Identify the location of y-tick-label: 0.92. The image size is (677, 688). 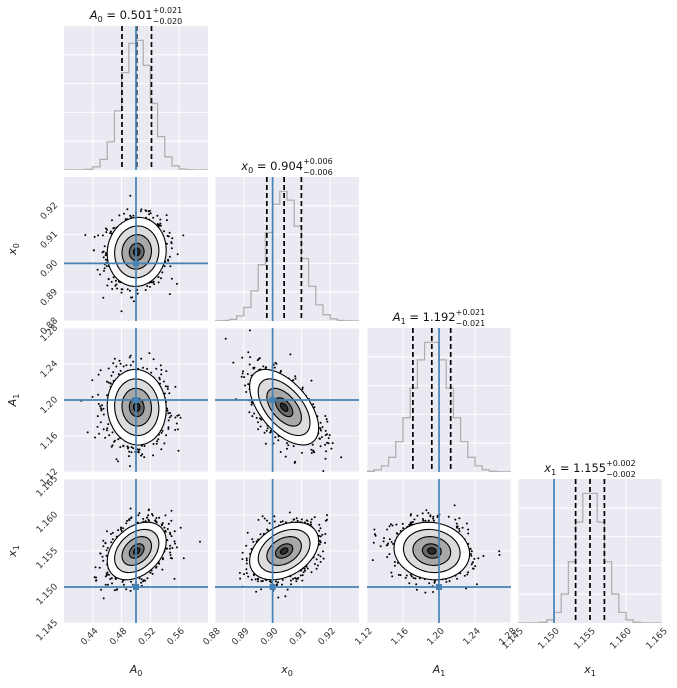
(49, 211).